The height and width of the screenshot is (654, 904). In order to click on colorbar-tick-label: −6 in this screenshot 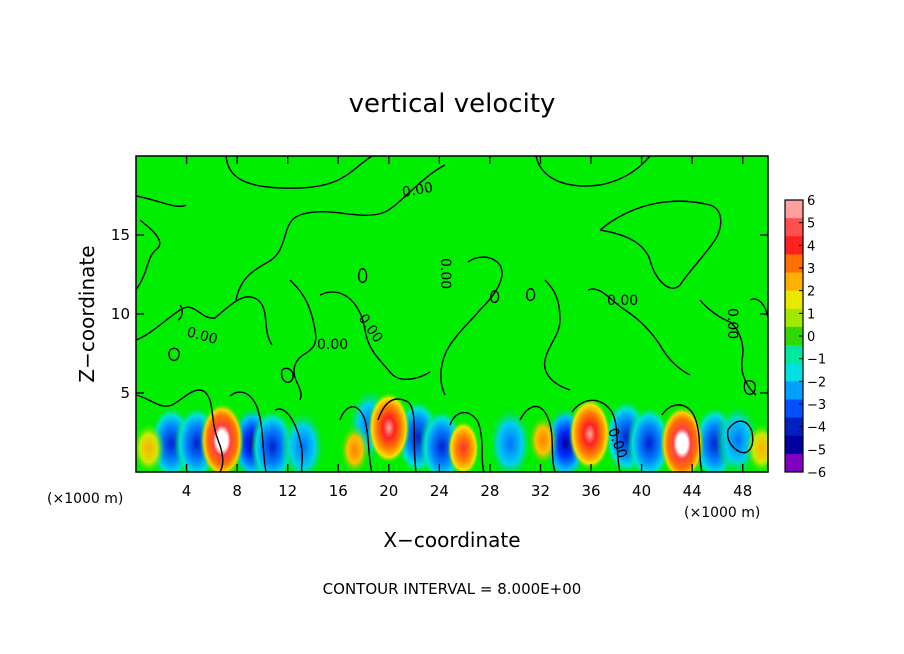, I will do `click(816, 473)`.